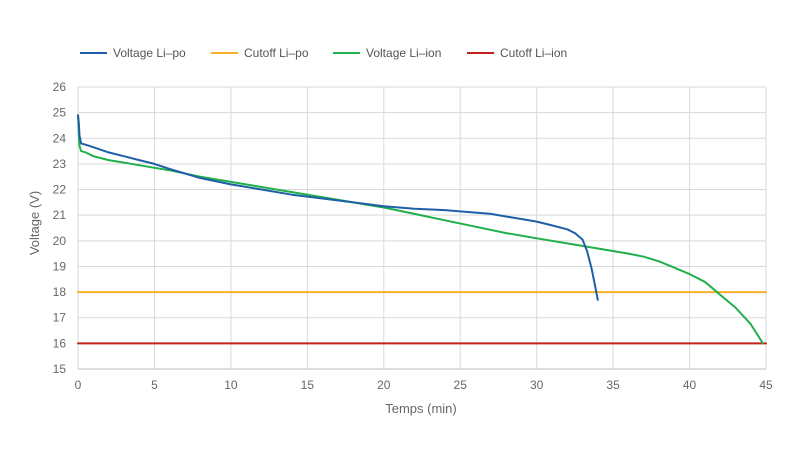 This screenshot has height=453, width=804. I want to click on y-tick-label: 21, so click(60, 215).